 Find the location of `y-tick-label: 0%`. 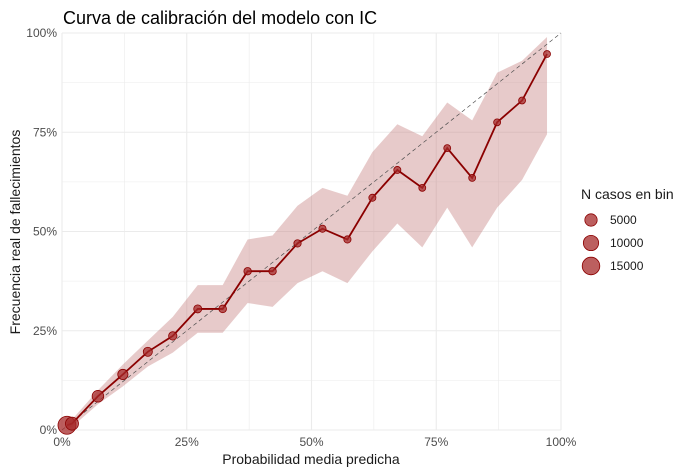

y-tick-label: 0% is located at coordinates (49, 430).